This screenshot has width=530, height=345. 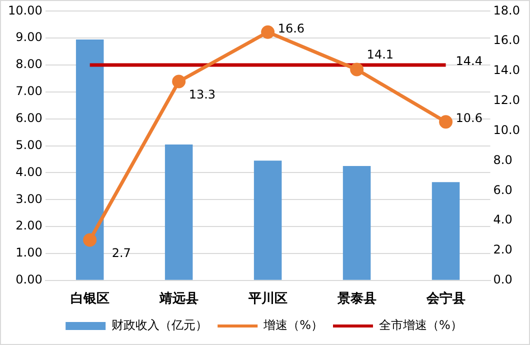 What do you see at coordinates (29, 225) in the screenshot?
I see `y-tick-label: 2.00` at bounding box center [29, 225].